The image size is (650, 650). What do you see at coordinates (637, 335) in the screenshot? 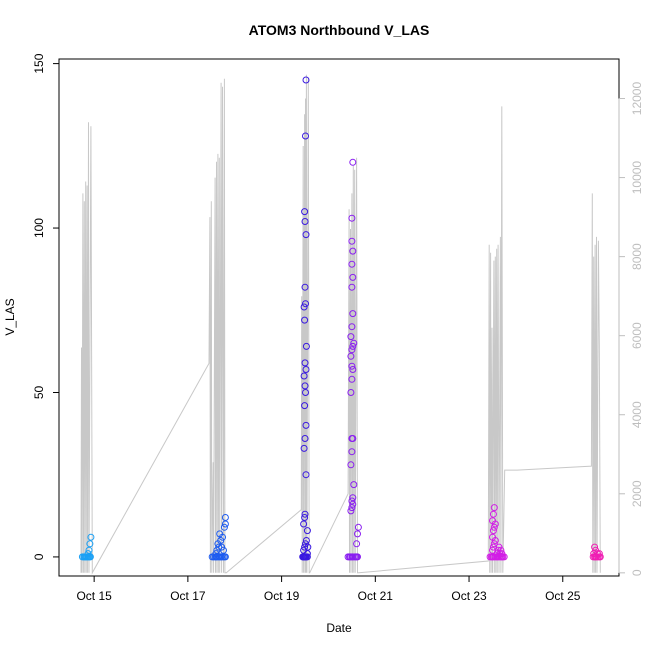
I see `y2-tick-label: 6000` at bounding box center [637, 335].